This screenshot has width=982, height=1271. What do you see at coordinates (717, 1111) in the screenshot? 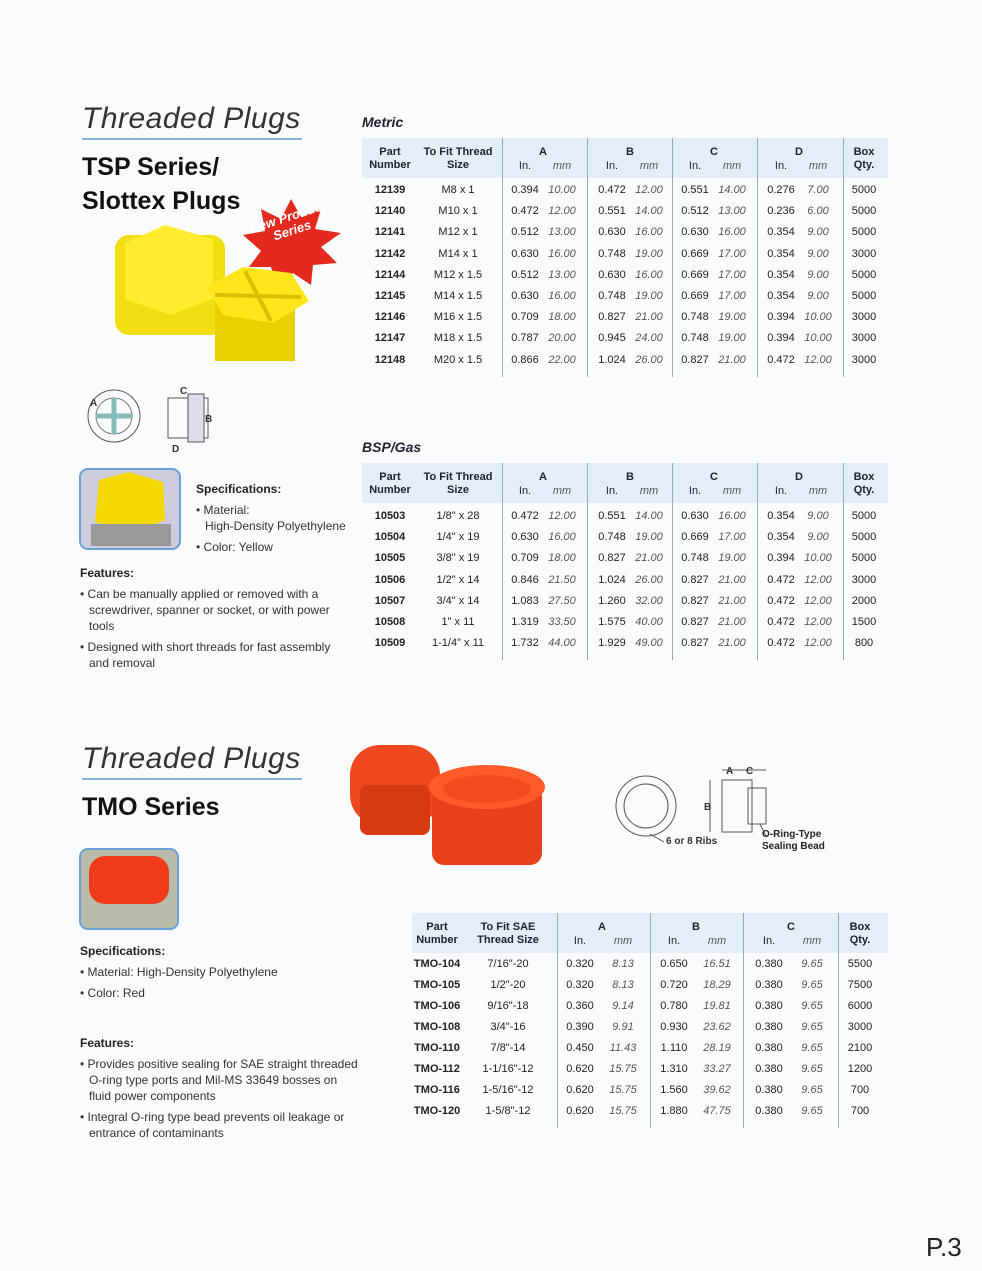
I see `table-cell: 47.75` at bounding box center [717, 1111].